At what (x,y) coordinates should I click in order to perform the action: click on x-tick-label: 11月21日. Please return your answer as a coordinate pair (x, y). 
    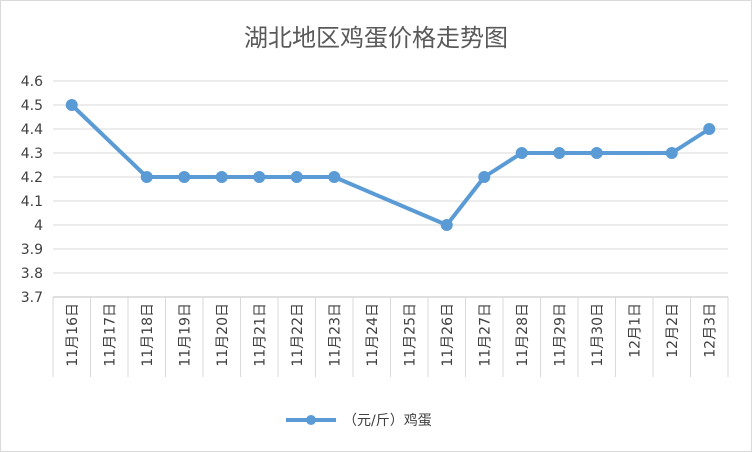
    Looking at the image, I should click on (260, 335).